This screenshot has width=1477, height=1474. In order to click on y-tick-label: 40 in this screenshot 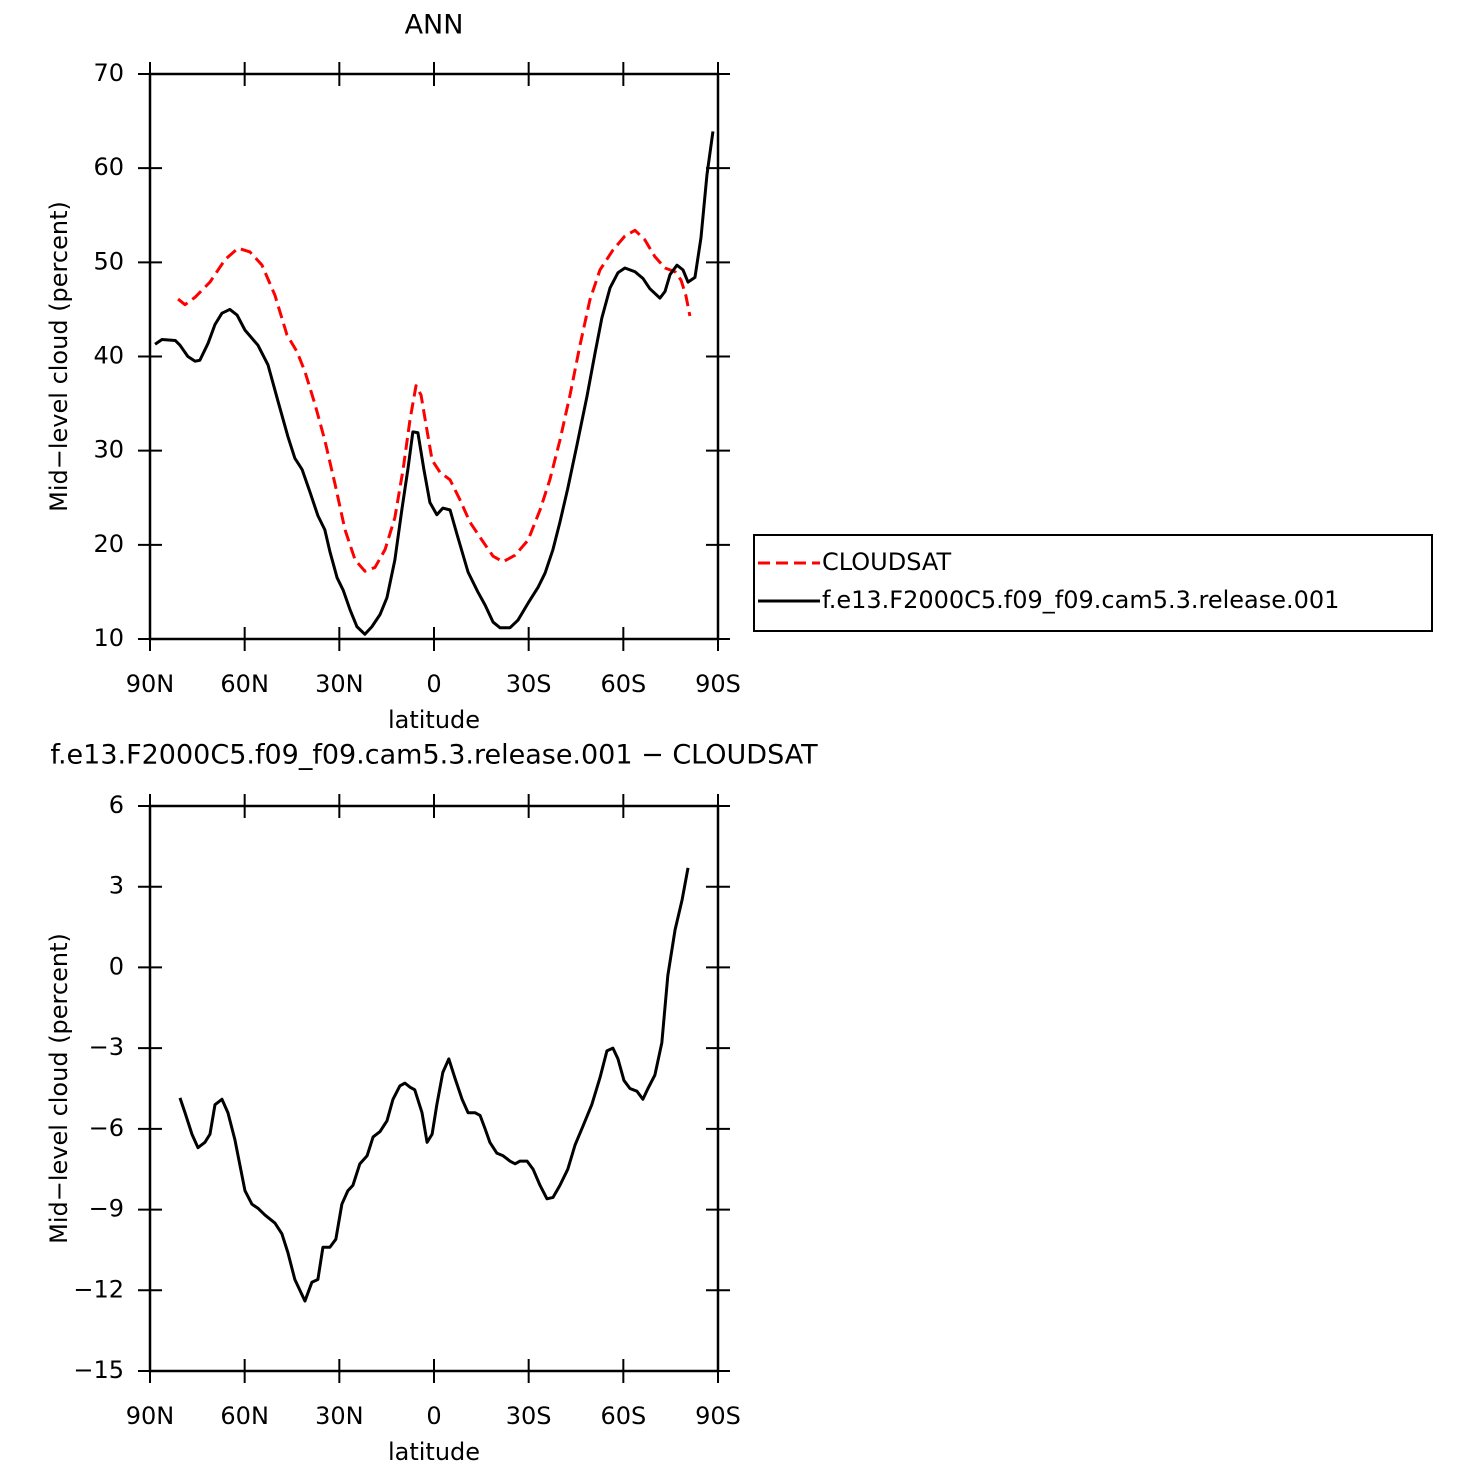, I will do `click(108, 356)`.